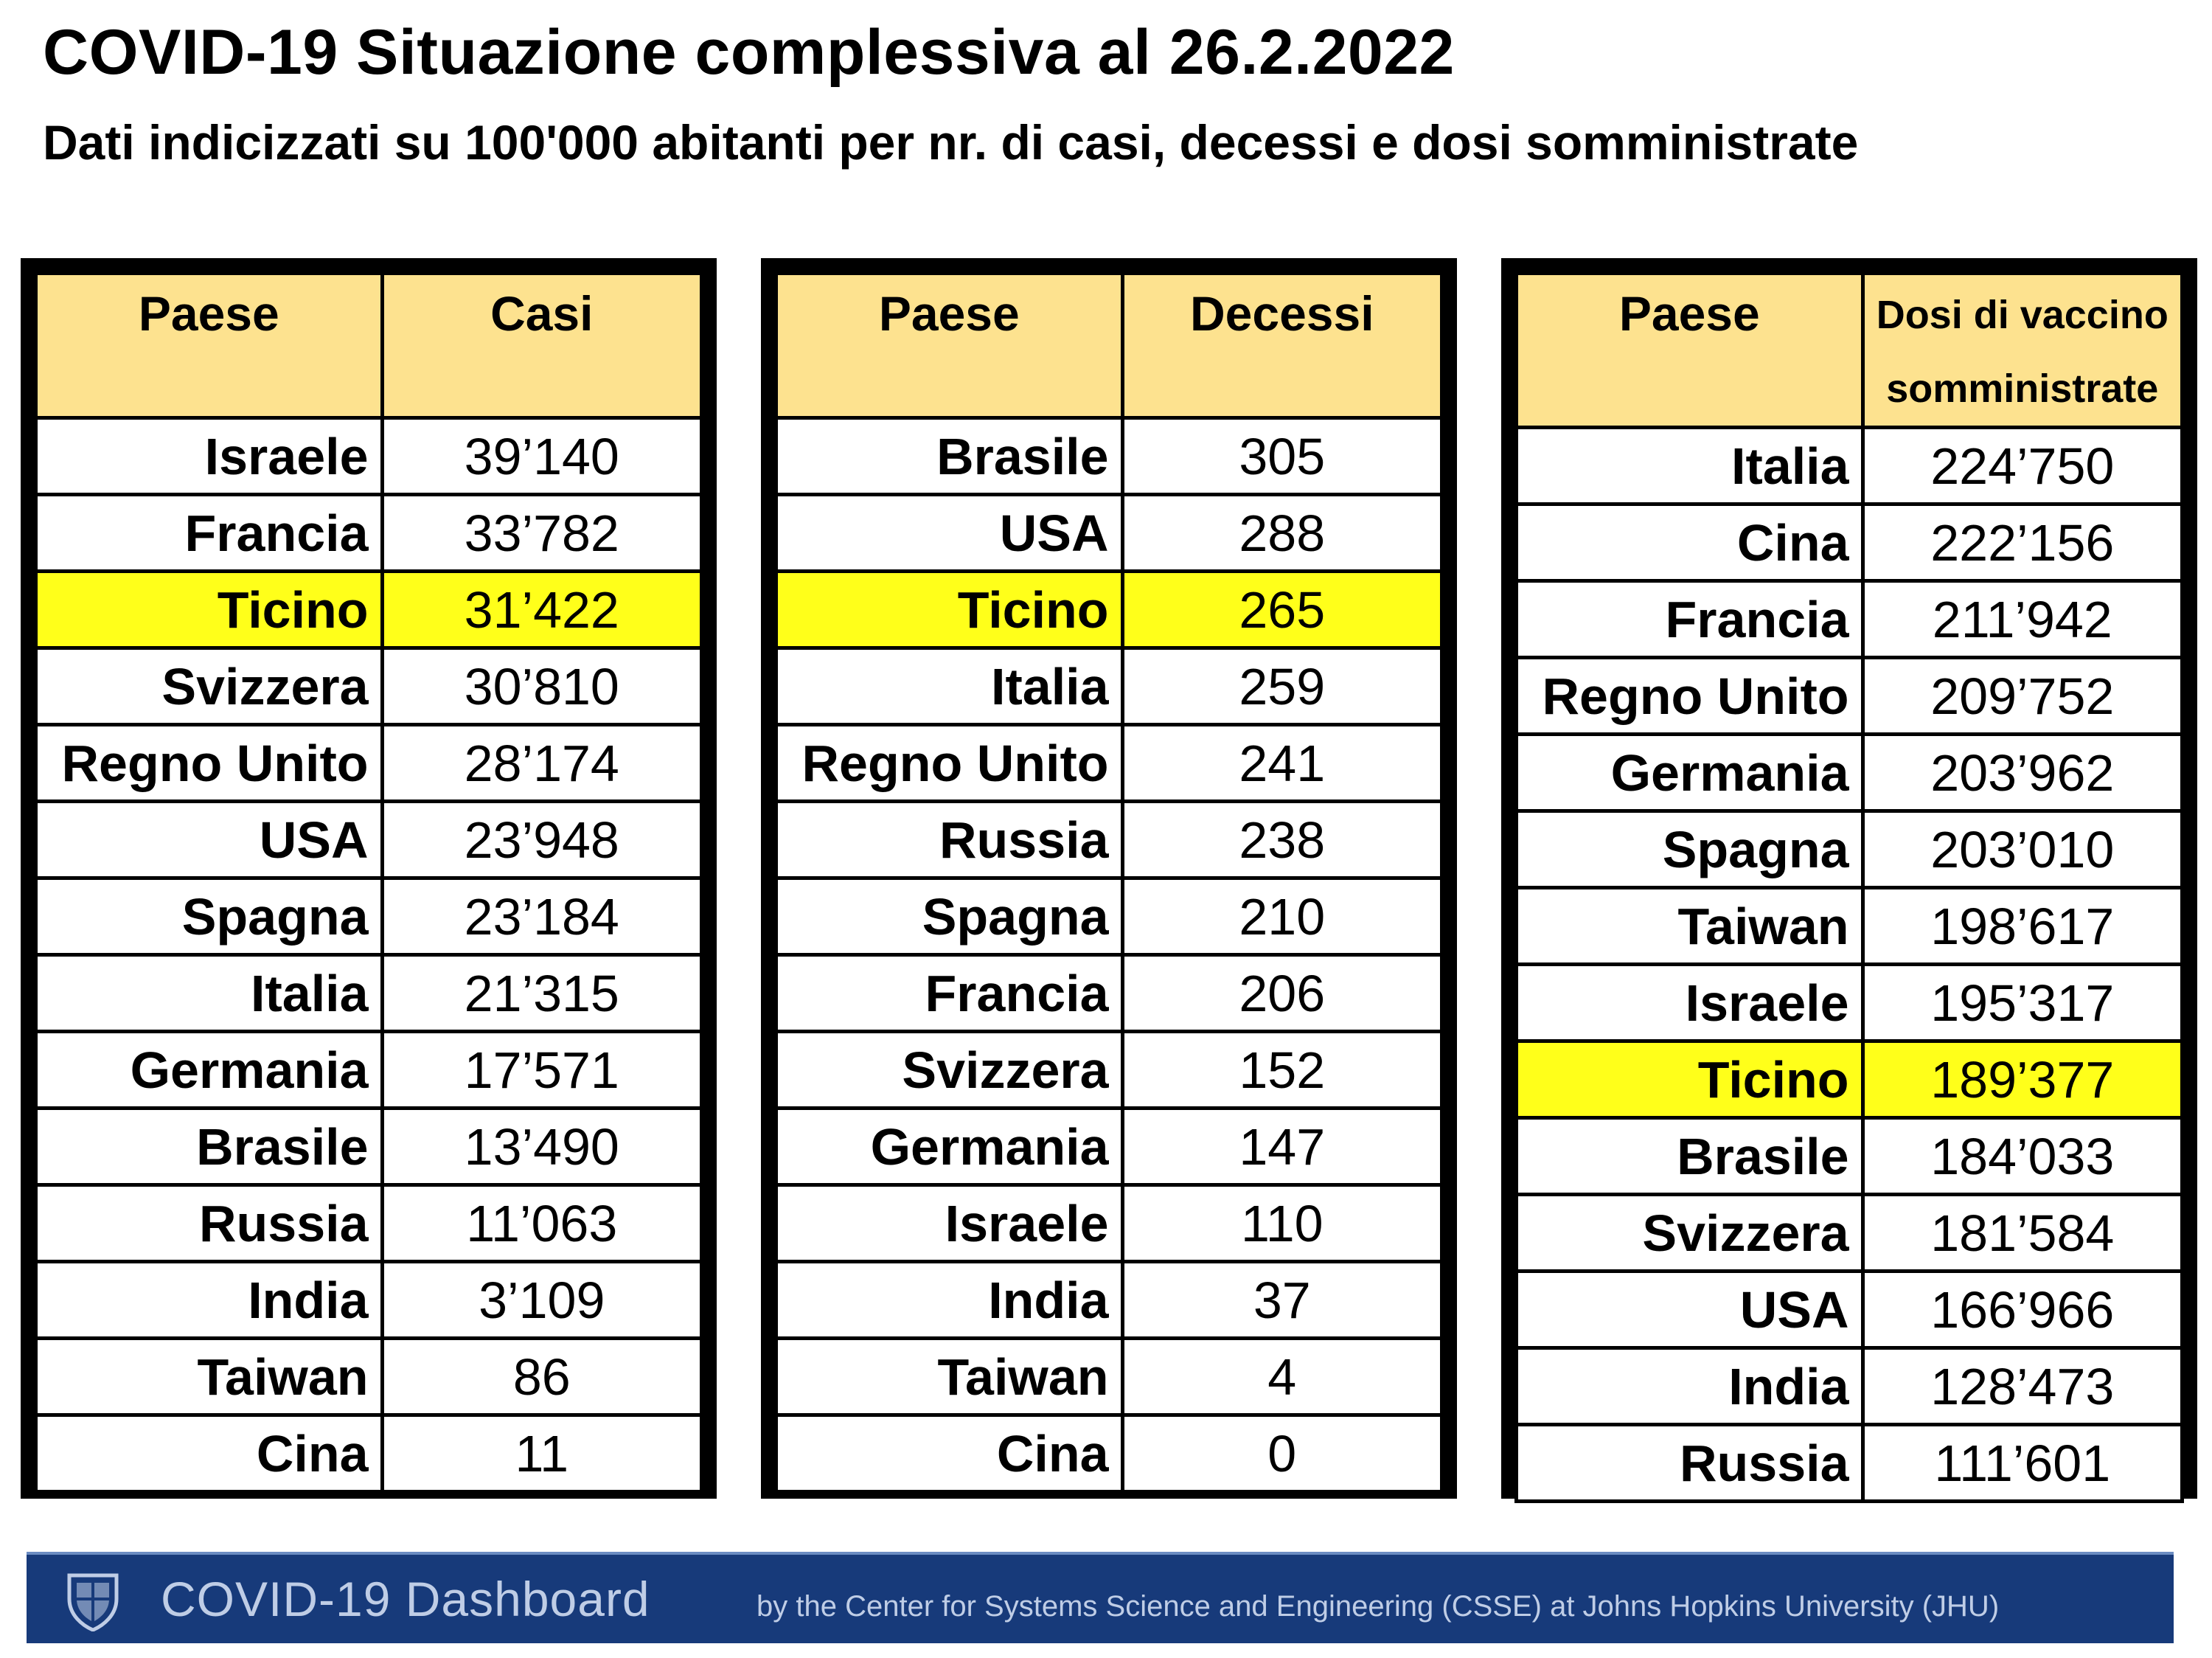  What do you see at coordinates (2022, 1233) in the screenshot?
I see `value-cell: 181’584` at bounding box center [2022, 1233].